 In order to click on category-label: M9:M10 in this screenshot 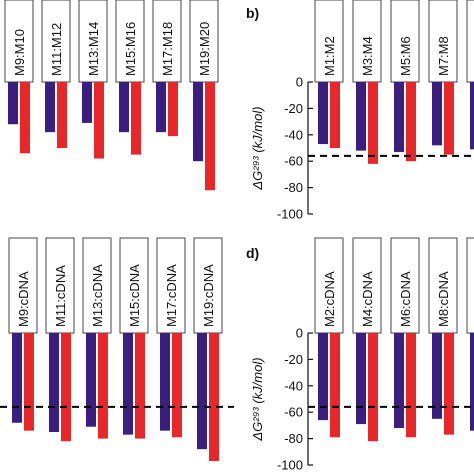, I will do `click(19, 52)`.